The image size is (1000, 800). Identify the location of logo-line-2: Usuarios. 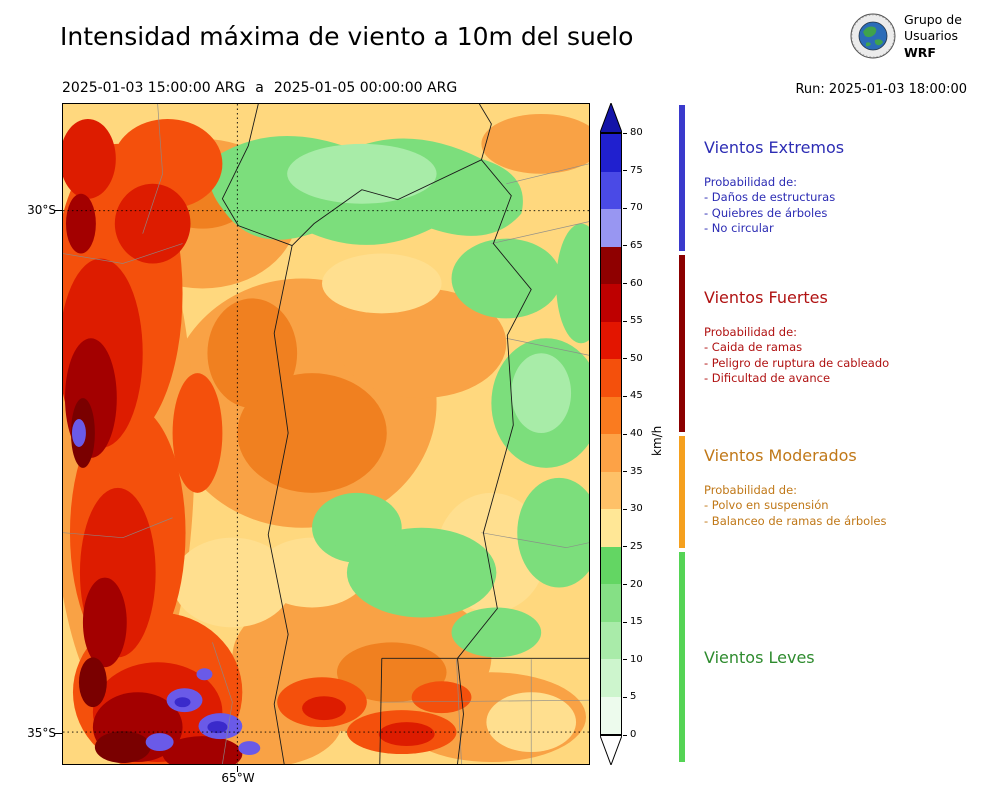
(931, 36).